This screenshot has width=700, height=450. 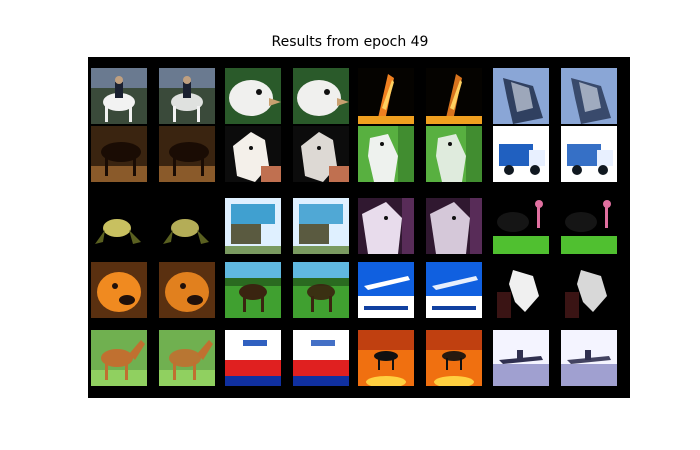 I want to click on horse-sunset-original, so click(x=386, y=358).